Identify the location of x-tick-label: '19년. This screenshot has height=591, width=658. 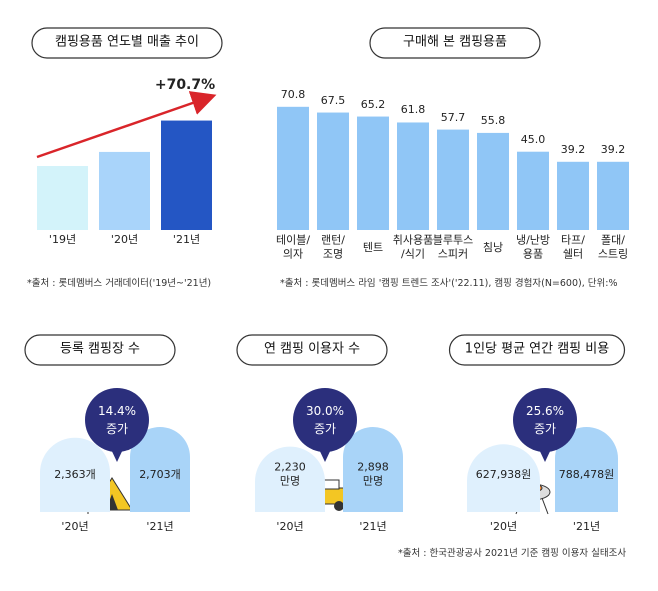
(62, 239).